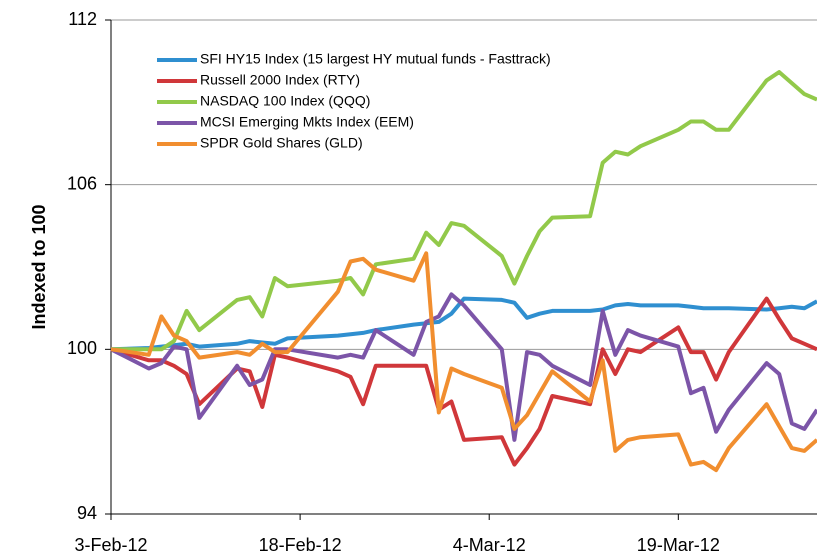 Image resolution: width=817 pixels, height=560 pixels. I want to click on legend-label: NASDAQ 100 Index (QQQ), so click(285, 101).